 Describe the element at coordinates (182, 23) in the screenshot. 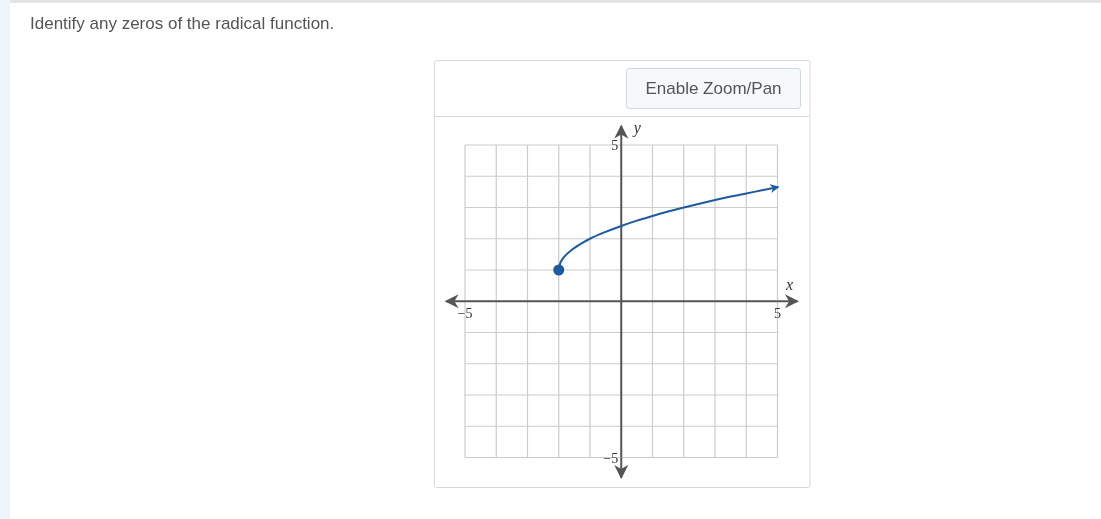

I see `text: Identify any zeros of the radical function.` at that location.